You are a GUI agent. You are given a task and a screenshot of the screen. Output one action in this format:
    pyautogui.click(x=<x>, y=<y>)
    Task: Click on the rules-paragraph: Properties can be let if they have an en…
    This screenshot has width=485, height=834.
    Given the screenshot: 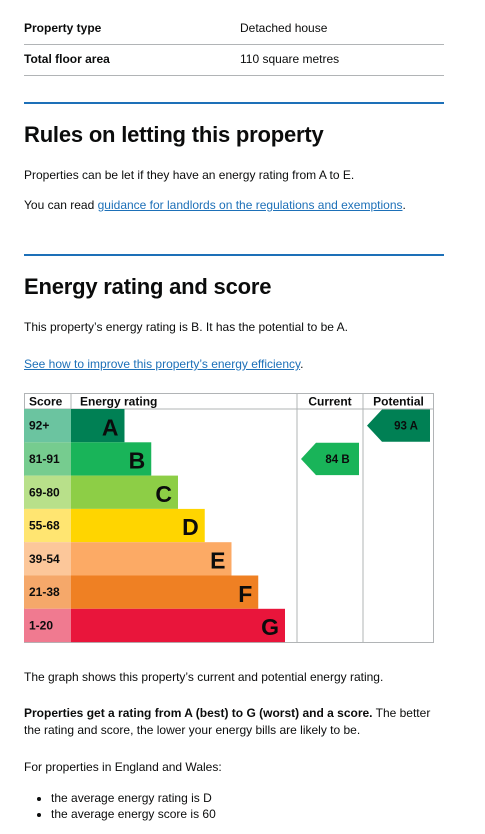 What is the action you would take?
    pyautogui.click(x=189, y=175)
    